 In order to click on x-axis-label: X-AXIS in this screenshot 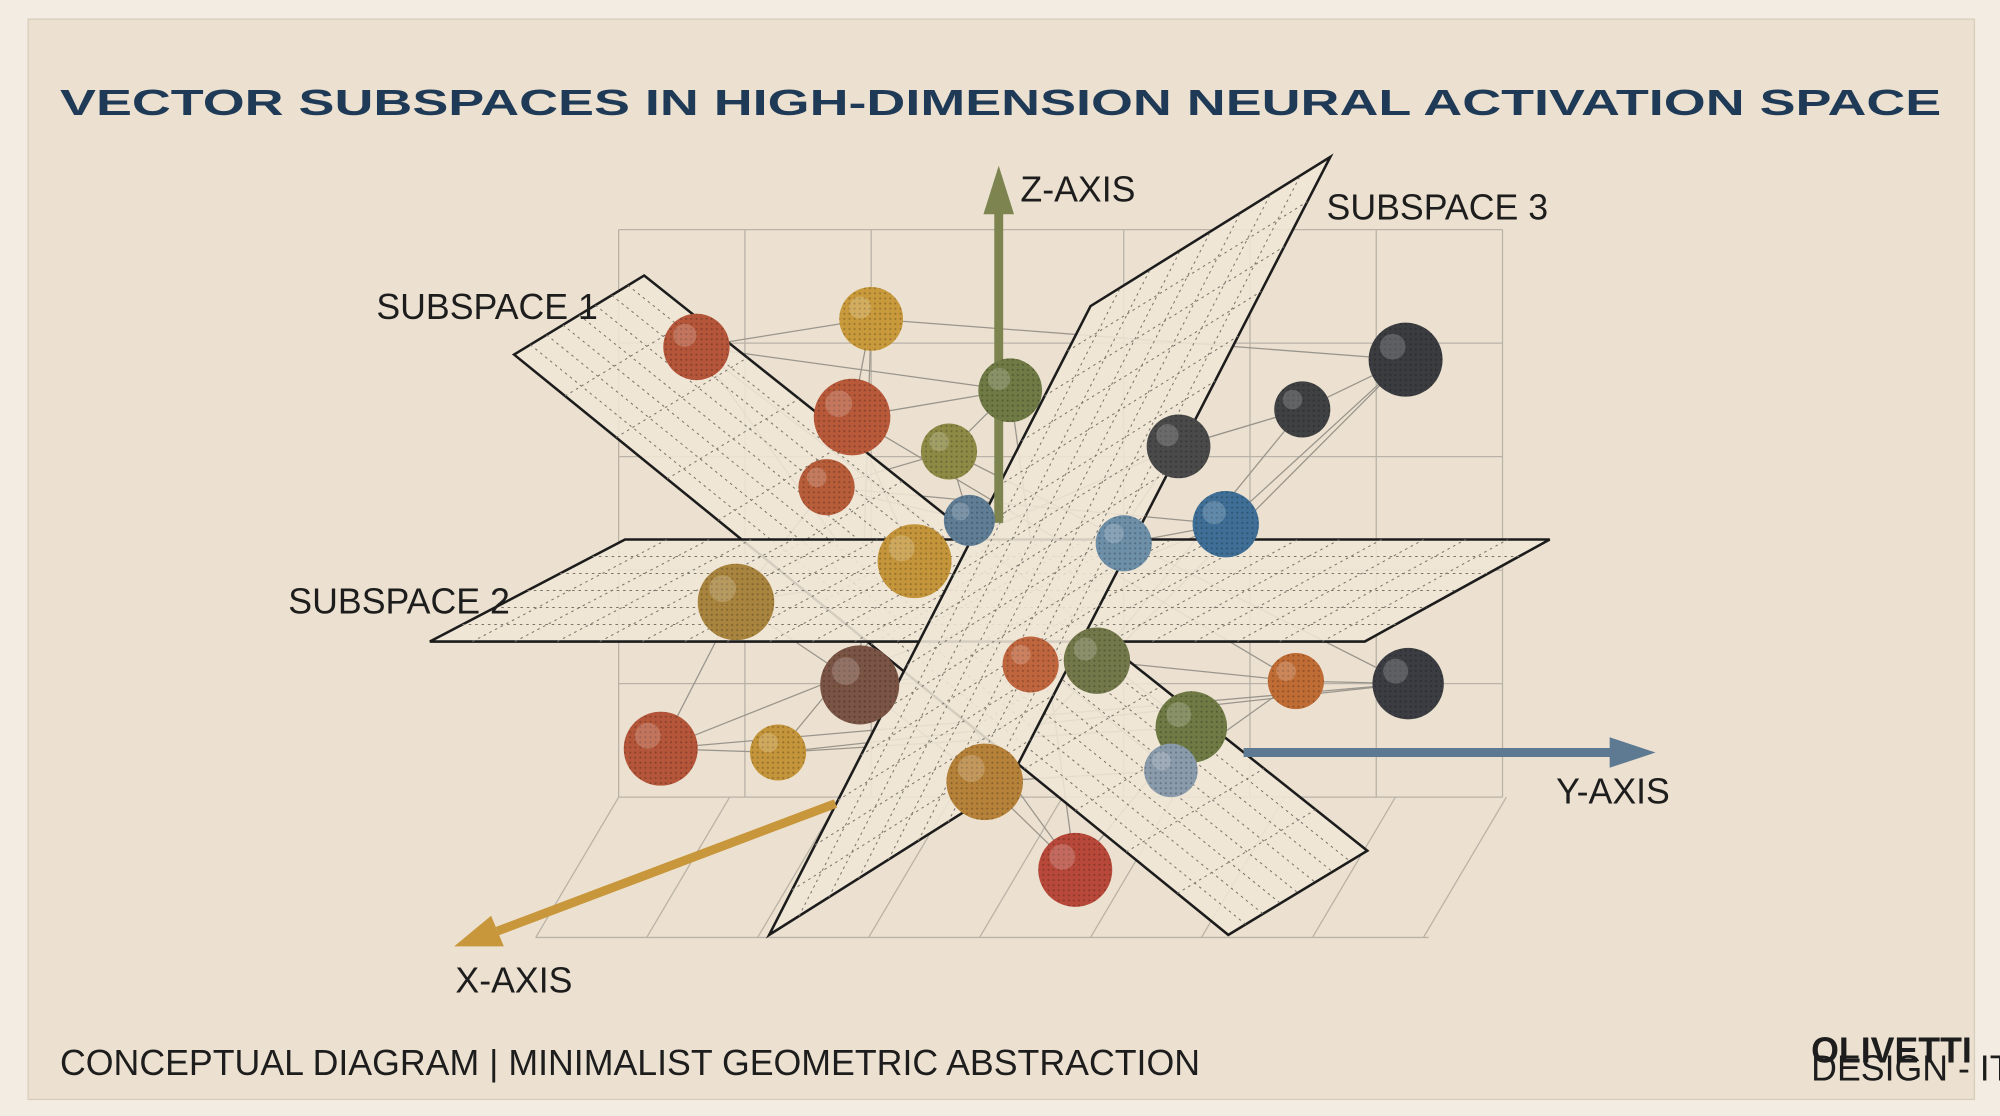, I will do `click(513, 980)`.